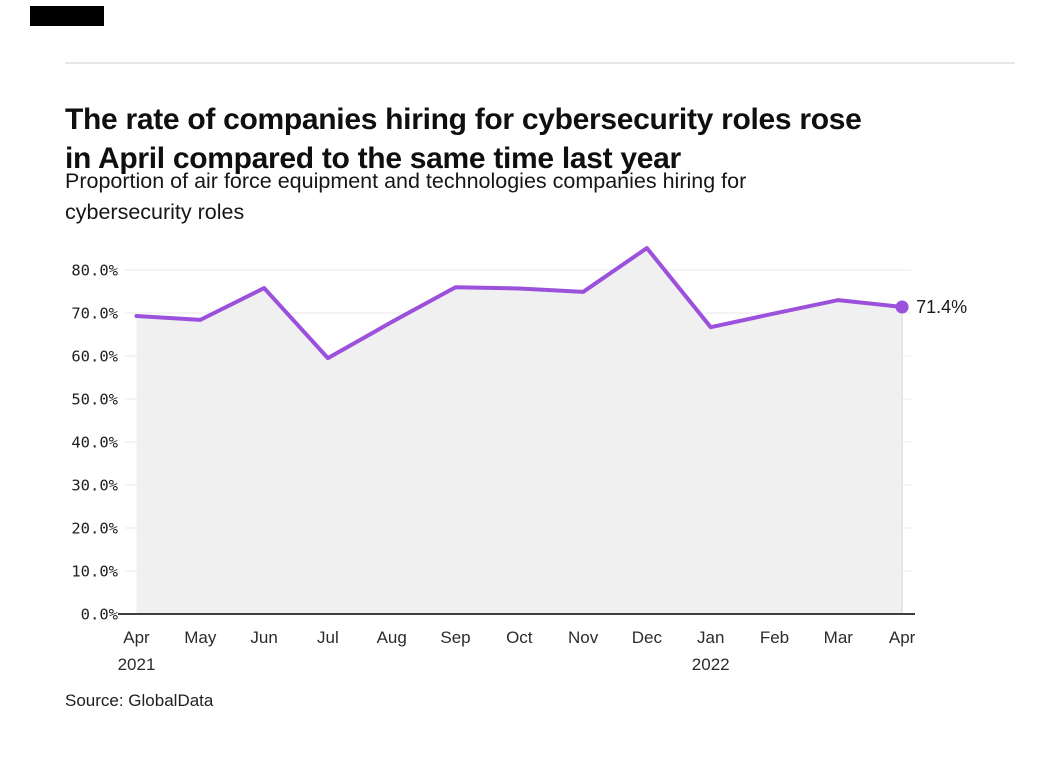 The width and height of the screenshot is (1038, 778). What do you see at coordinates (100, 615) in the screenshot?
I see `y-tick-label: 0.0%` at bounding box center [100, 615].